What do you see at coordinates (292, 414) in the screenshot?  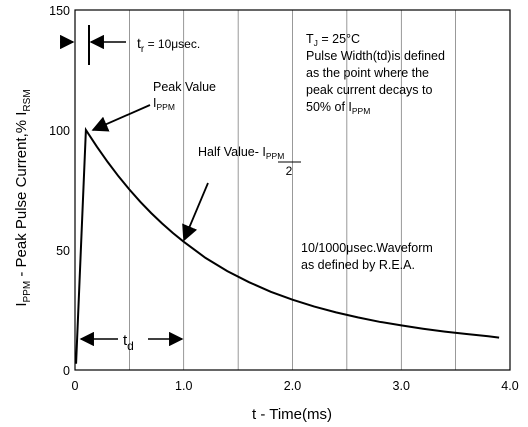 I see `x-axis-label: t - Time(ms)` at bounding box center [292, 414].